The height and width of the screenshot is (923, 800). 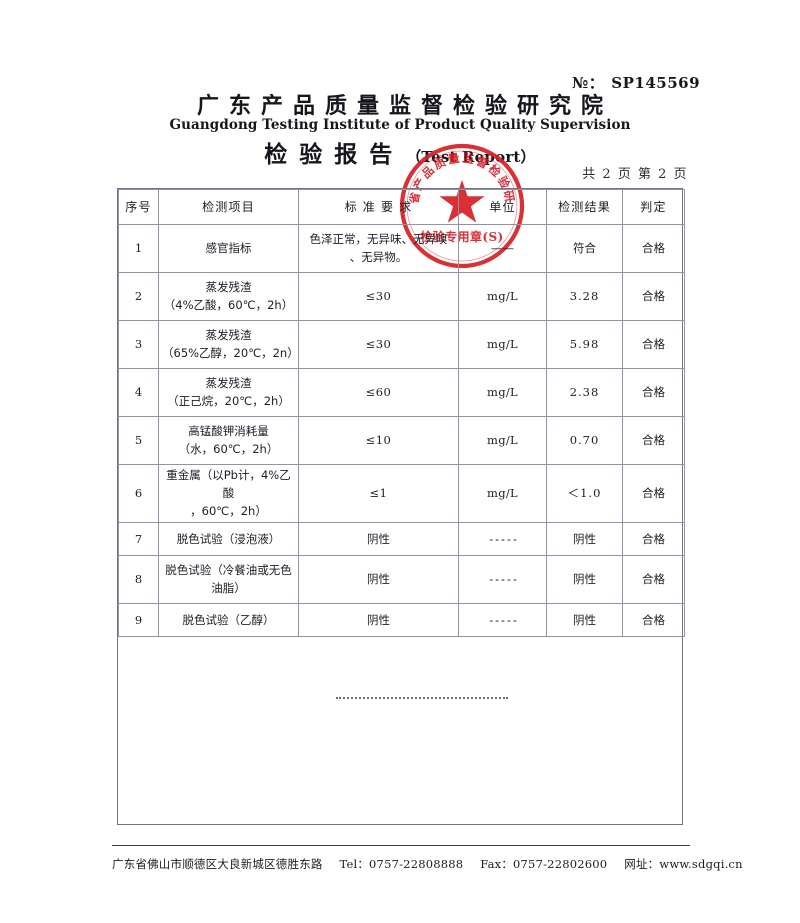 What do you see at coordinates (228, 440) in the screenshot?
I see `row-item: 高锰酸钾消耗量 （水，60℃，2h）` at bounding box center [228, 440].